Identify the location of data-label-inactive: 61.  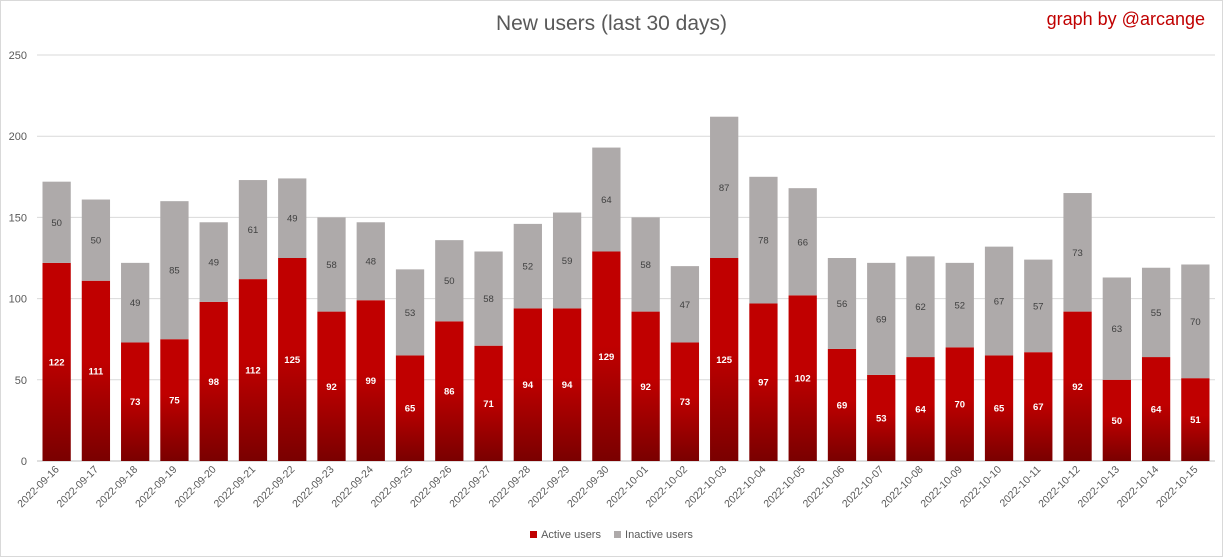
(253, 230).